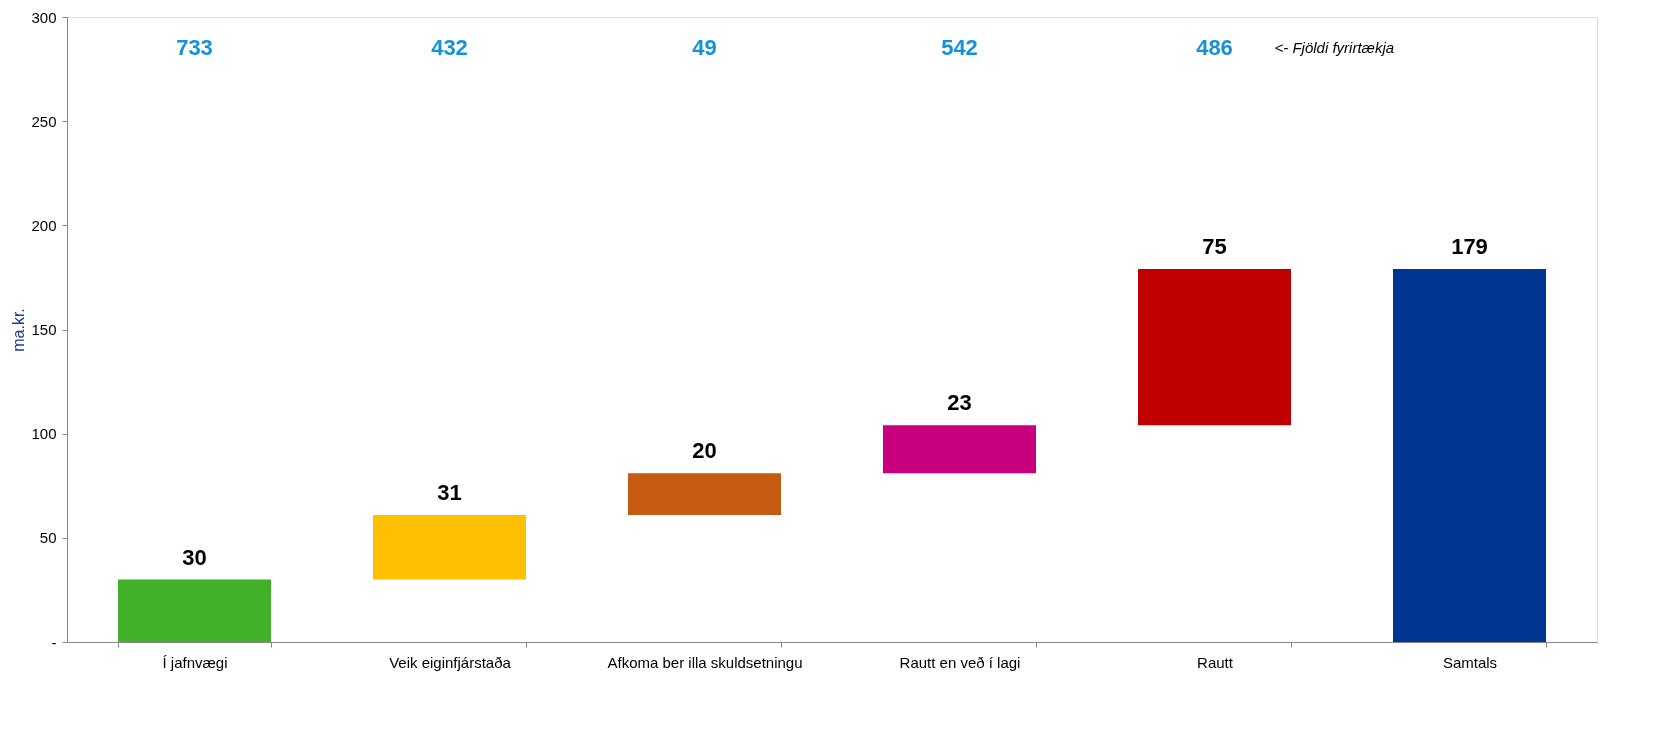 This screenshot has width=1668, height=741. I want to click on y-tick-label: 100, so click(44, 434).